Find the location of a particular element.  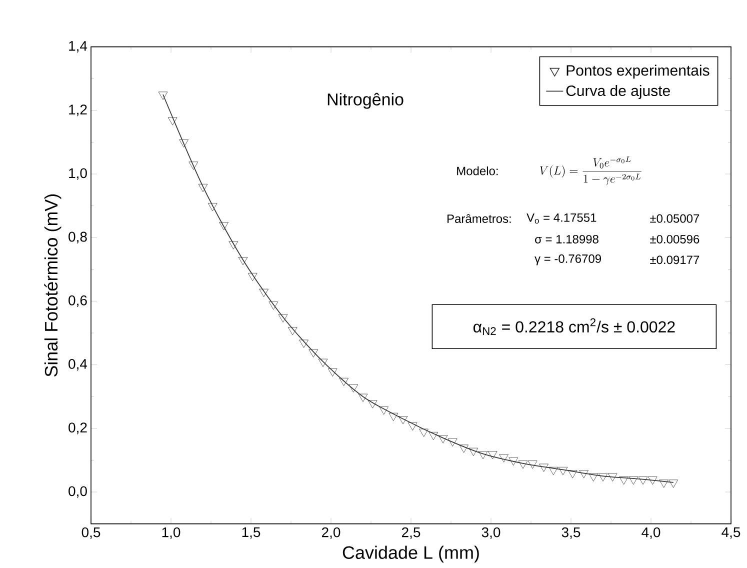

y-tick-label: 0,6 is located at coordinates (77, 301).